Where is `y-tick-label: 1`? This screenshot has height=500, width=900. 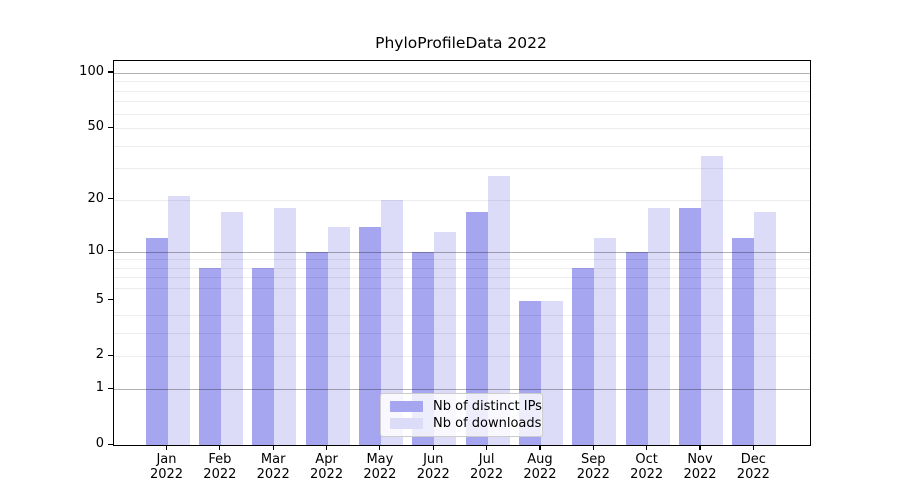 y-tick-label: 1 is located at coordinates (99, 388).